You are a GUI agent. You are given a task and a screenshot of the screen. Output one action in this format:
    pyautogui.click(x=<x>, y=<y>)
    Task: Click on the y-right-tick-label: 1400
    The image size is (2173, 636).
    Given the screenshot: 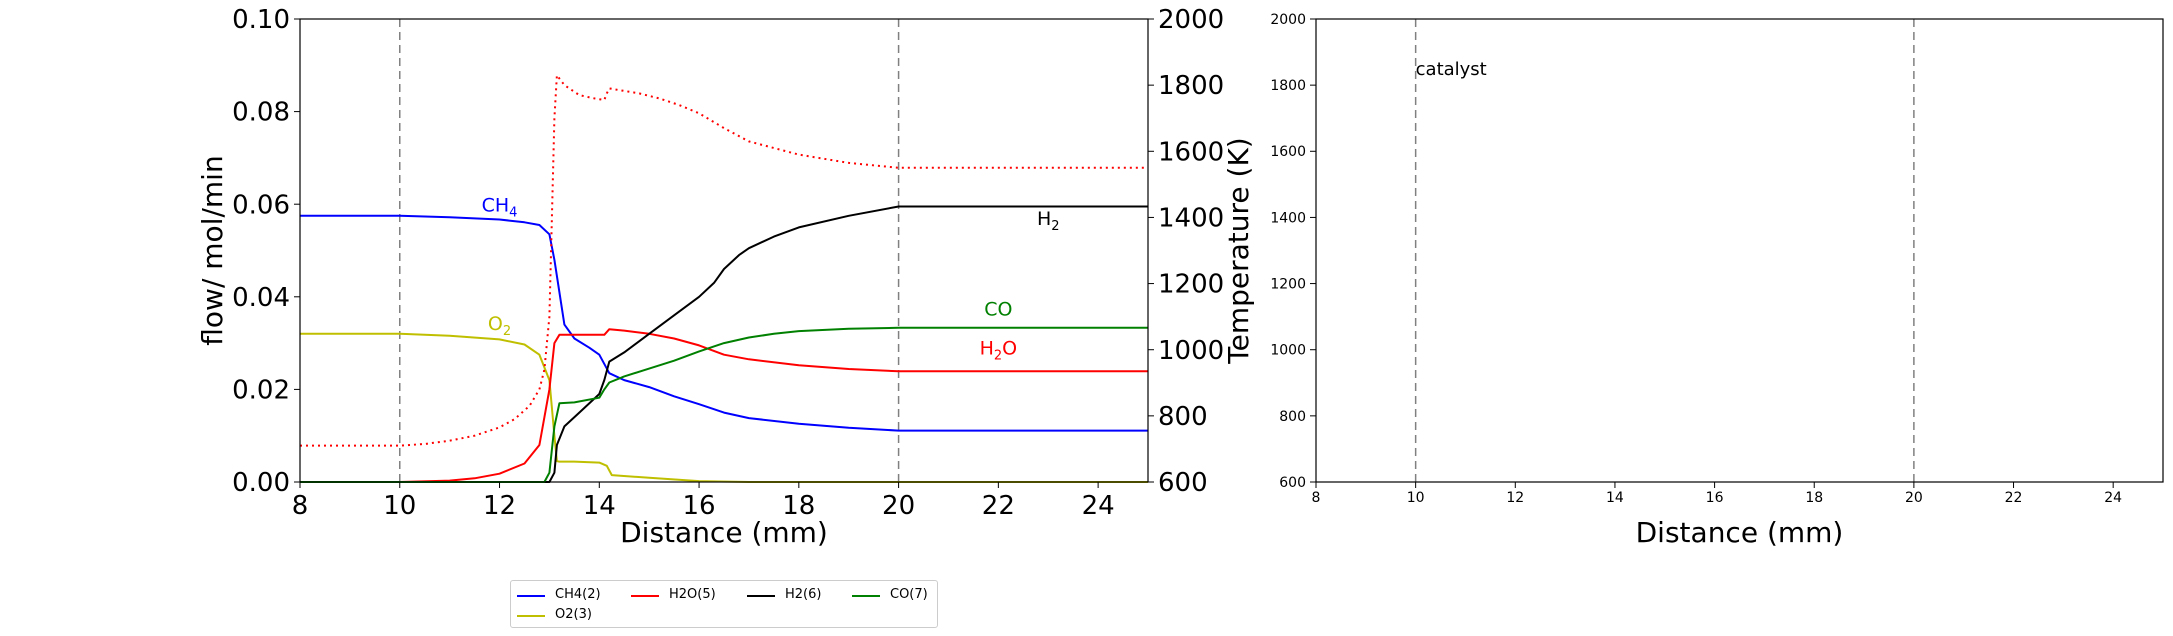 What is the action you would take?
    pyautogui.click(x=1191, y=219)
    